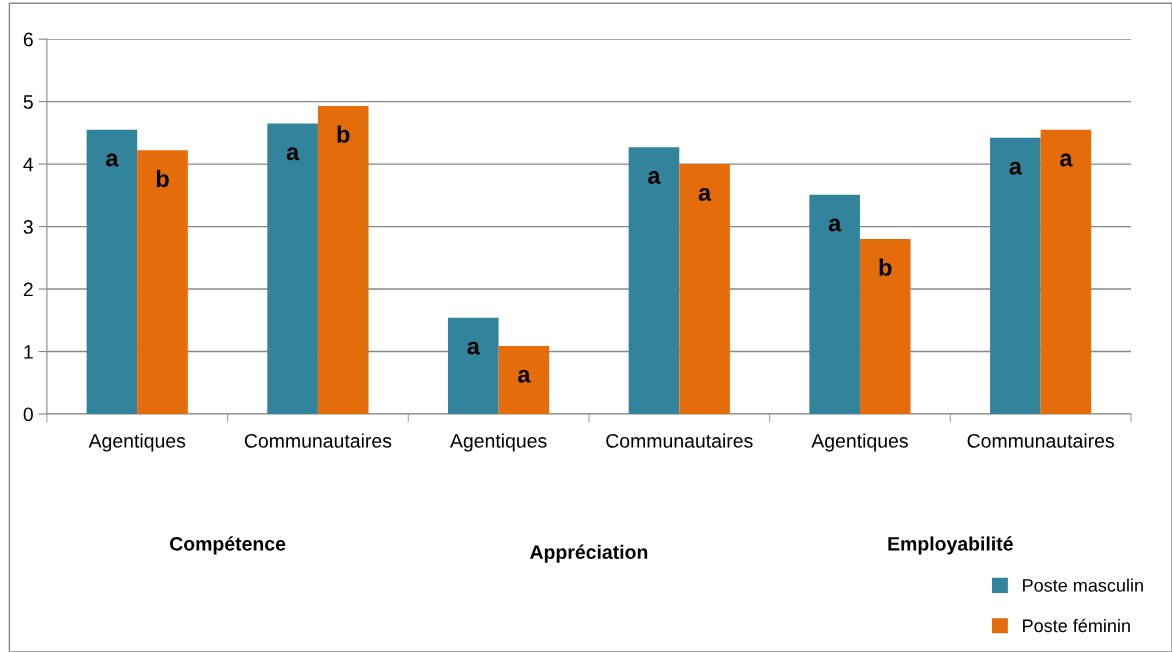  Describe the element at coordinates (589, 553) in the screenshot. I see `text: Appréciation` at that location.